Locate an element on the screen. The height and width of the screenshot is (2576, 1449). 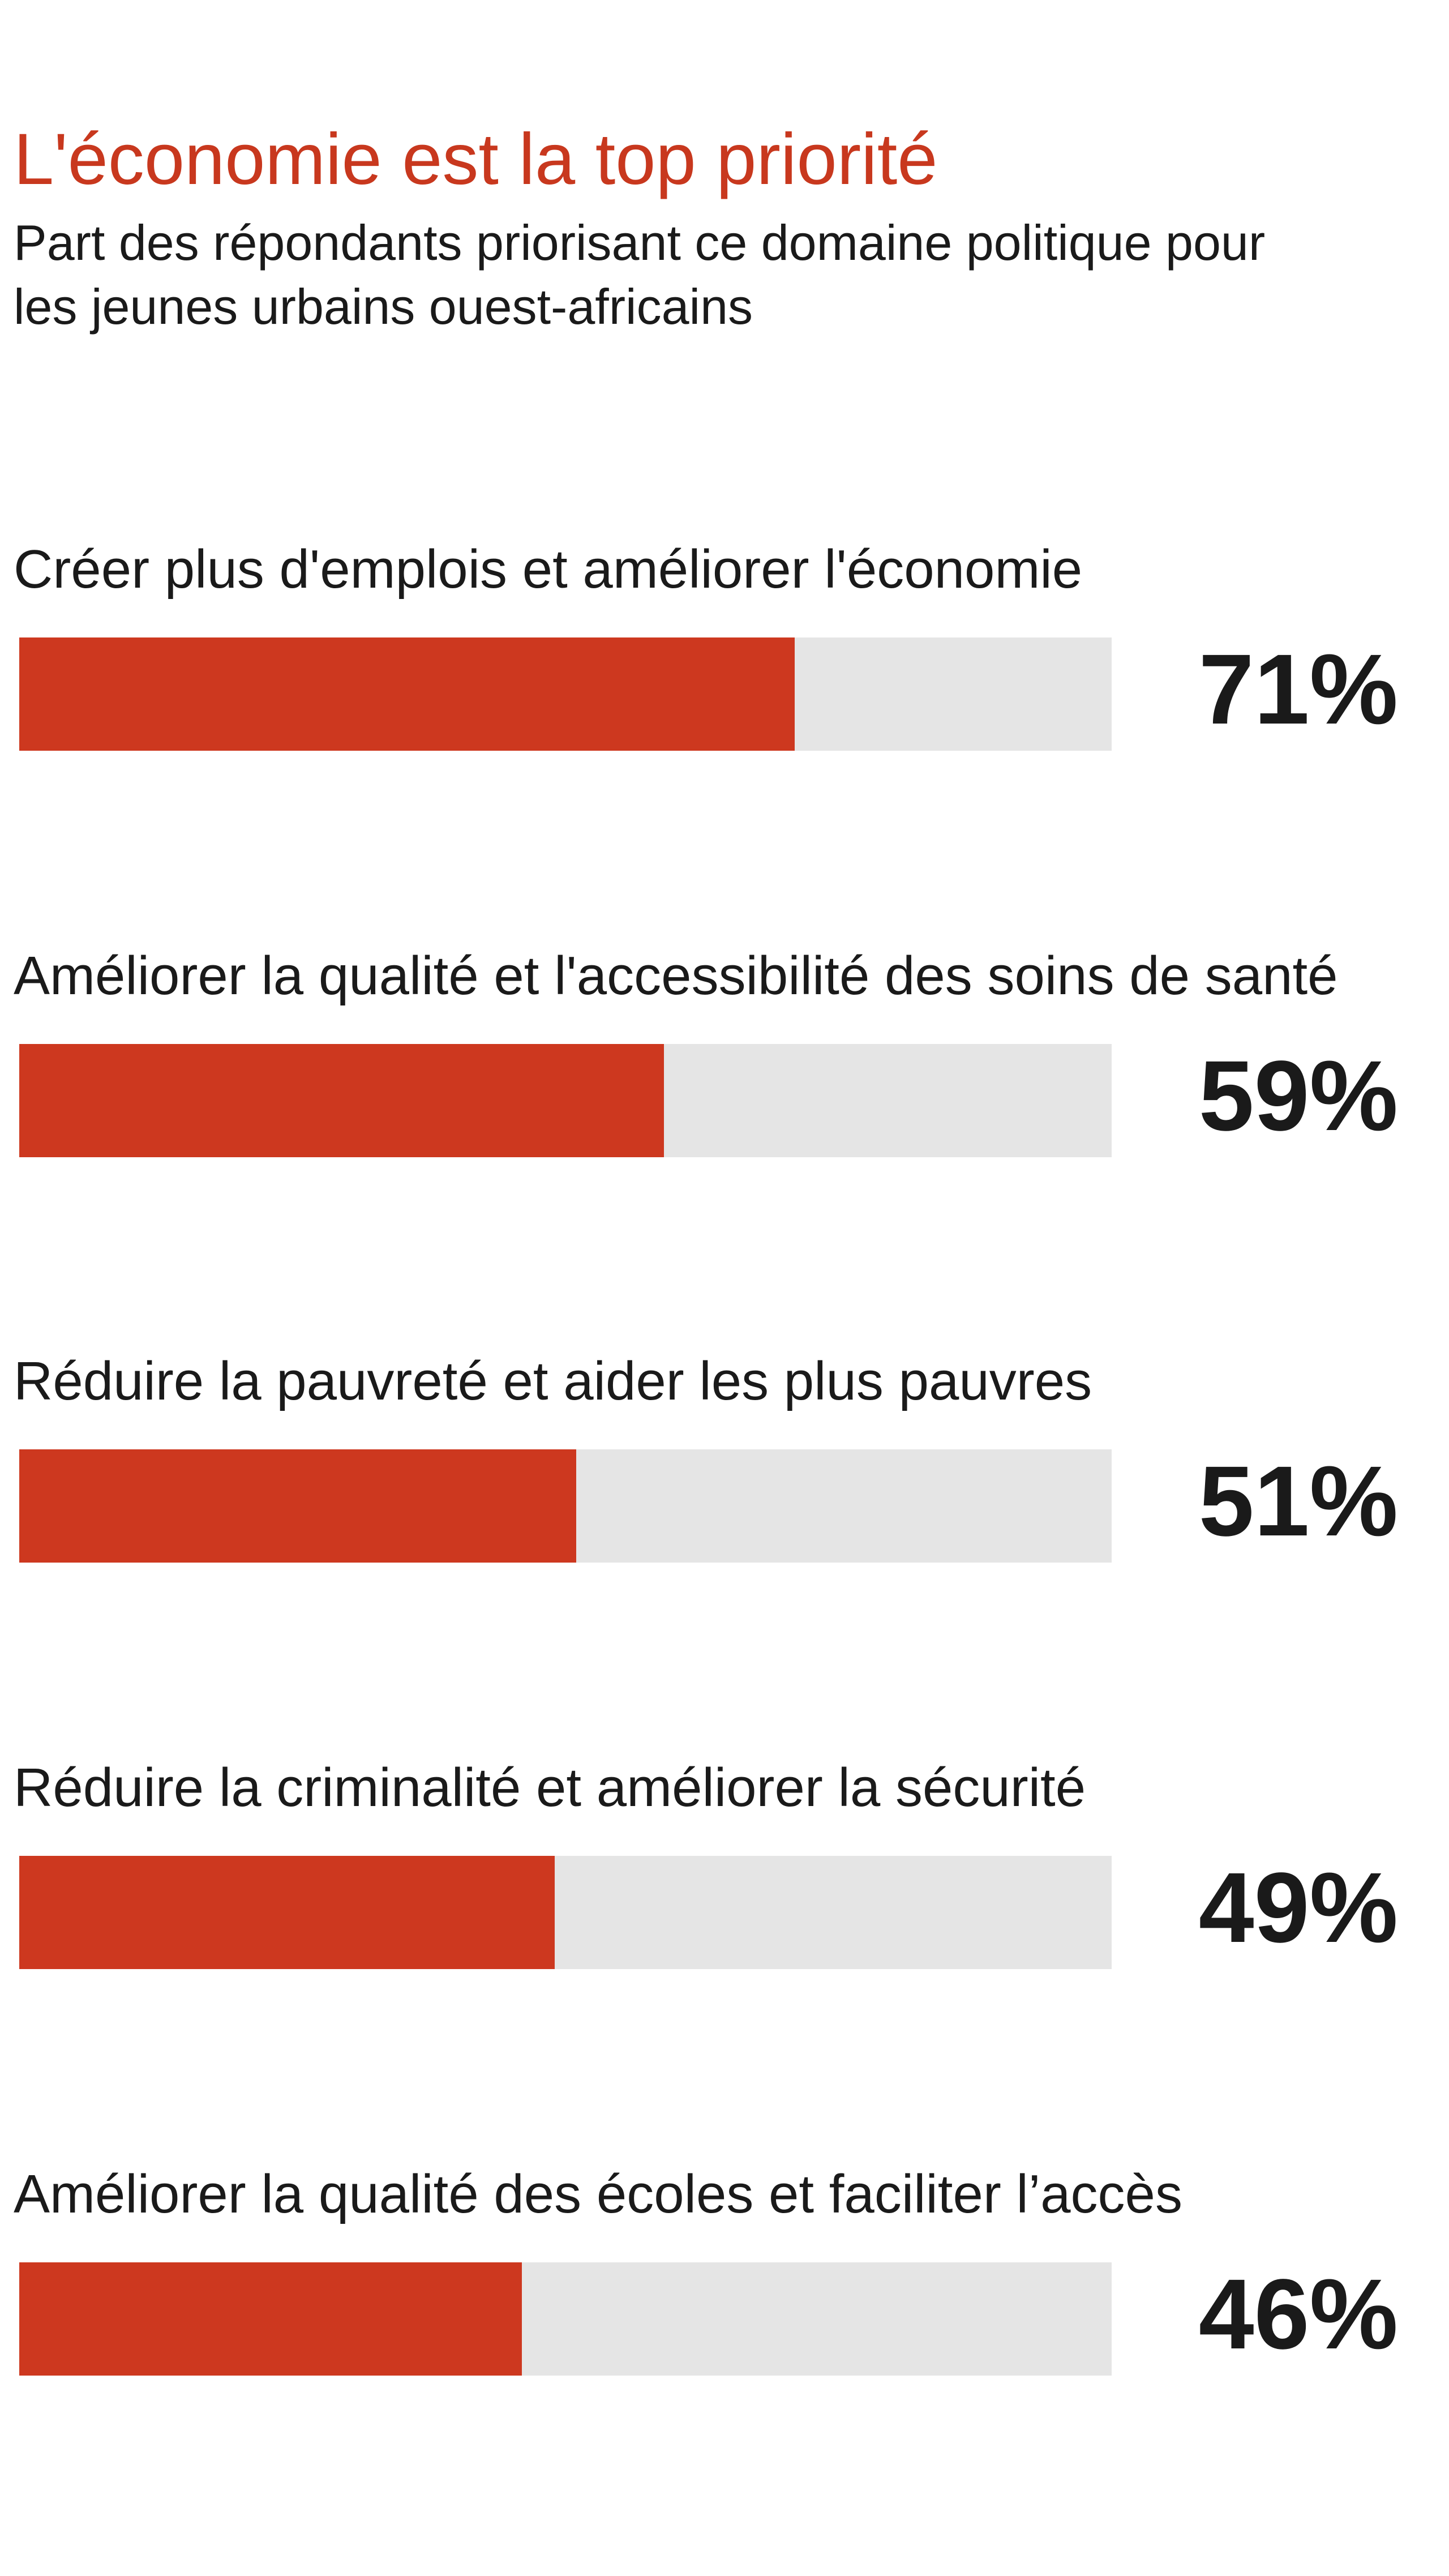
bar-value-label: 49% is located at coordinates (1298, 1907).